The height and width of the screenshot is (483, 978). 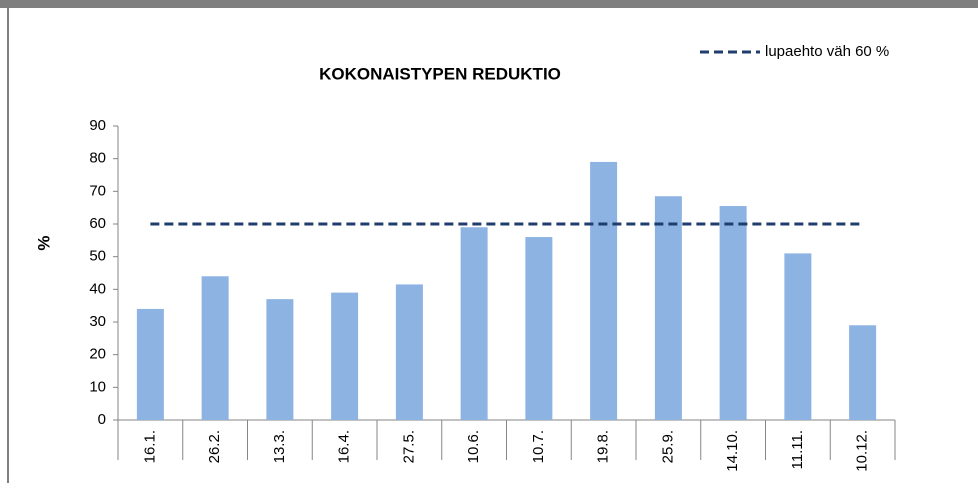 What do you see at coordinates (440, 73) in the screenshot?
I see `chart-title: KOKONAISTYPEN REDUKTIO` at bounding box center [440, 73].